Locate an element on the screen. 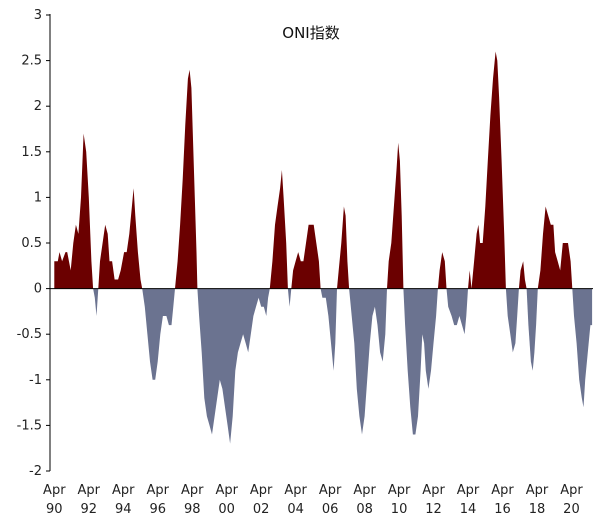  x-tick-month-13: Apr is located at coordinates (502, 490).